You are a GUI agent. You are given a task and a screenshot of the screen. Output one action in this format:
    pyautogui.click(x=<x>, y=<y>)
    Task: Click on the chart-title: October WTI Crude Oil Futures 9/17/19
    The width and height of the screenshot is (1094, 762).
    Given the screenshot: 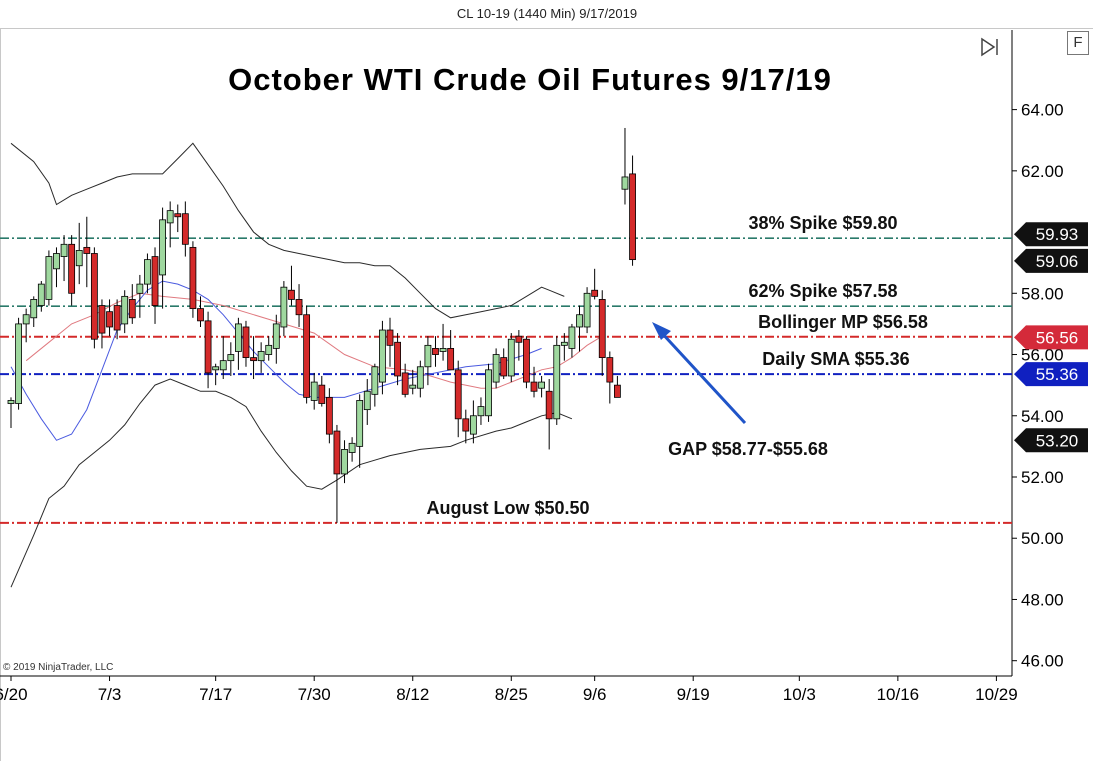 What is the action you would take?
    pyautogui.click(x=530, y=79)
    